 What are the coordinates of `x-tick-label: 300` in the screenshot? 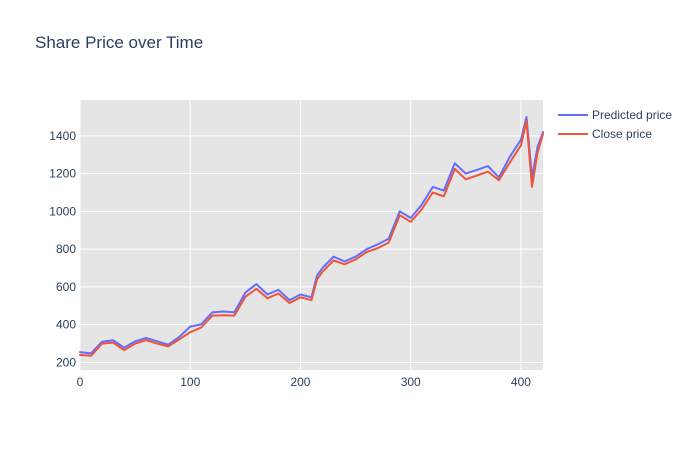 It's located at (411, 382).